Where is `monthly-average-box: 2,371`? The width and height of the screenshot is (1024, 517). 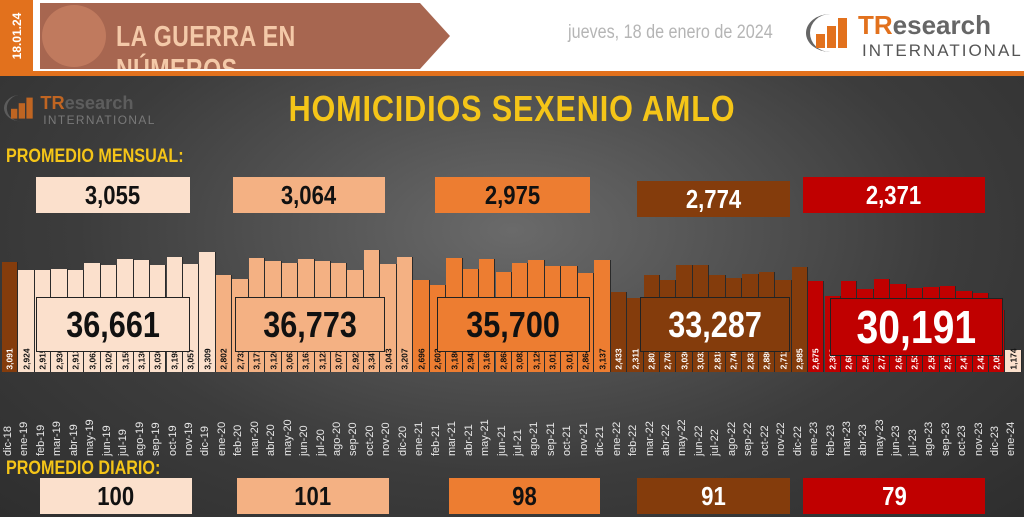 monthly-average-box: 2,371 is located at coordinates (894, 195).